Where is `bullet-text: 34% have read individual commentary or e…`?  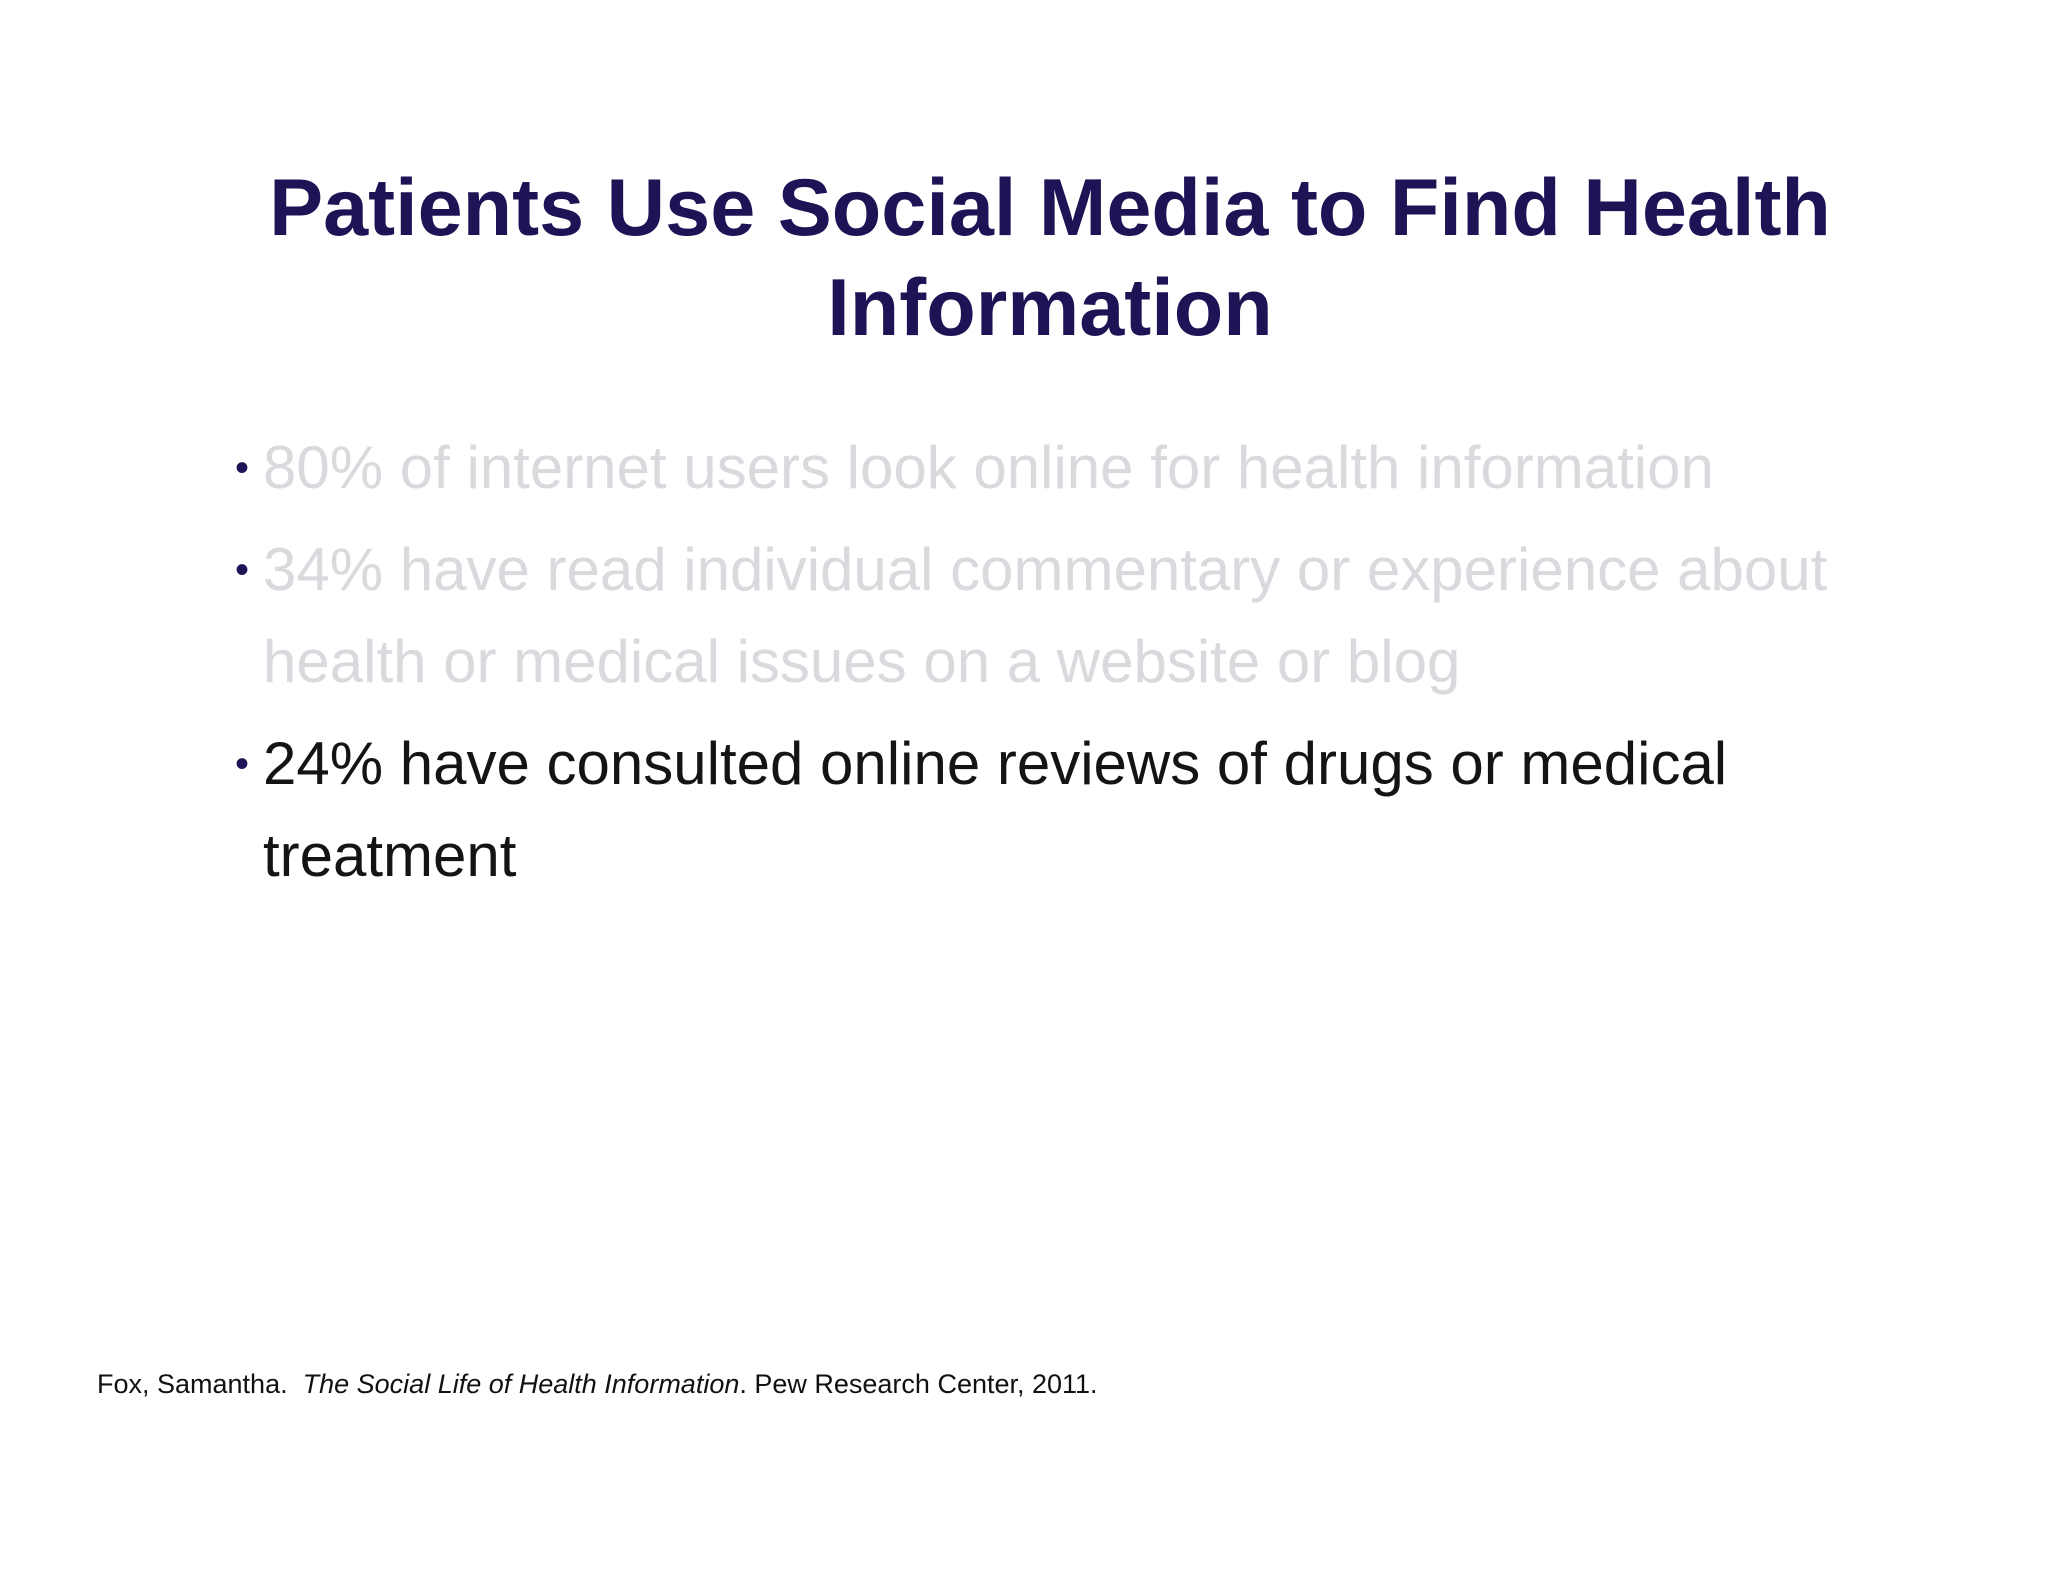
bullet-text: 34% have read individual commentary or e… is located at coordinates (1045, 615).